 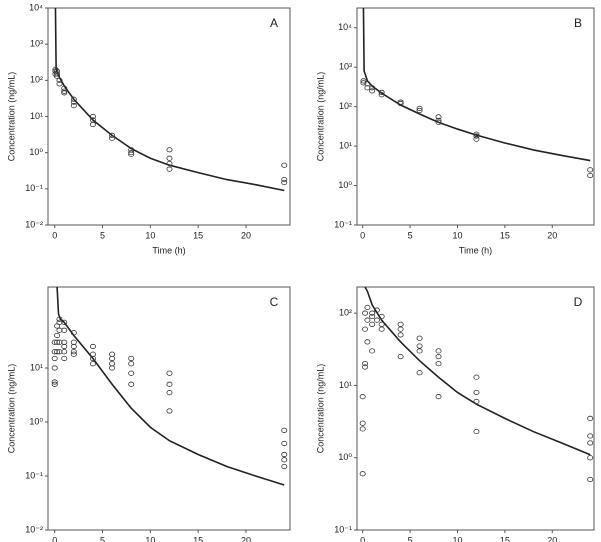 I want to click on plot-area, so click(x=476, y=385).